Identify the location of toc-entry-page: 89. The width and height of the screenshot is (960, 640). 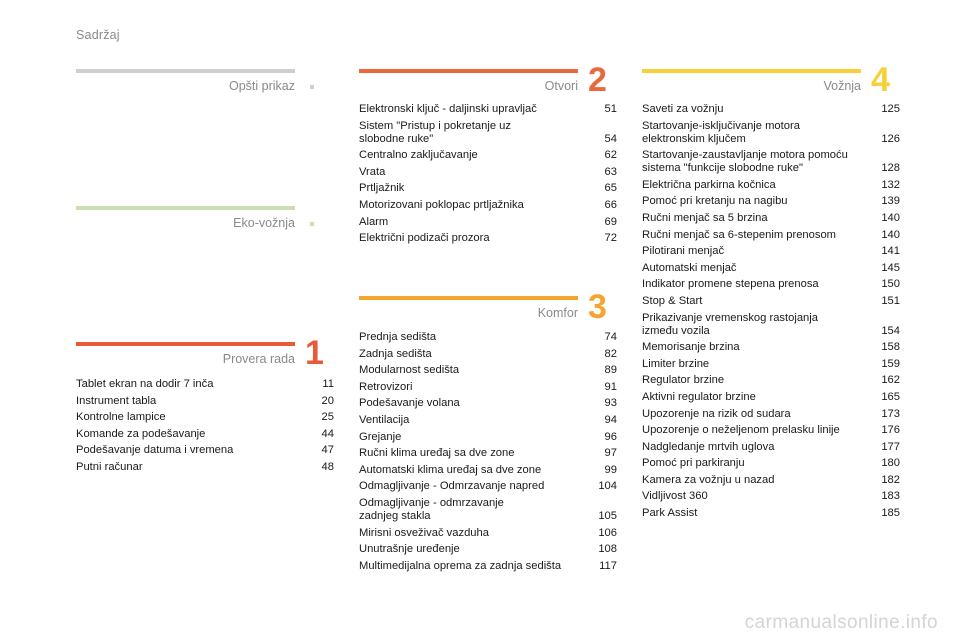
(610, 370).